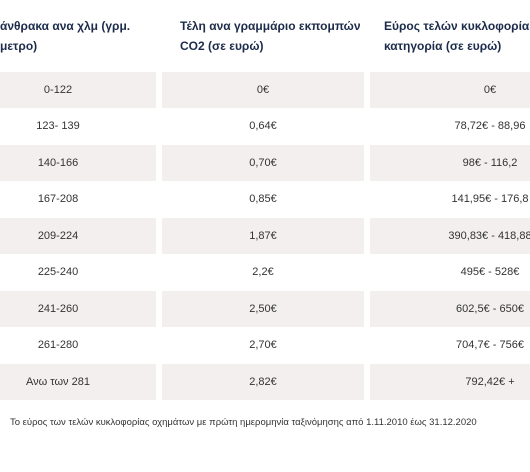 The width and height of the screenshot is (530, 472). Describe the element at coordinates (263, 345) in the screenshot. I see `table-cell: 2,70€` at that location.